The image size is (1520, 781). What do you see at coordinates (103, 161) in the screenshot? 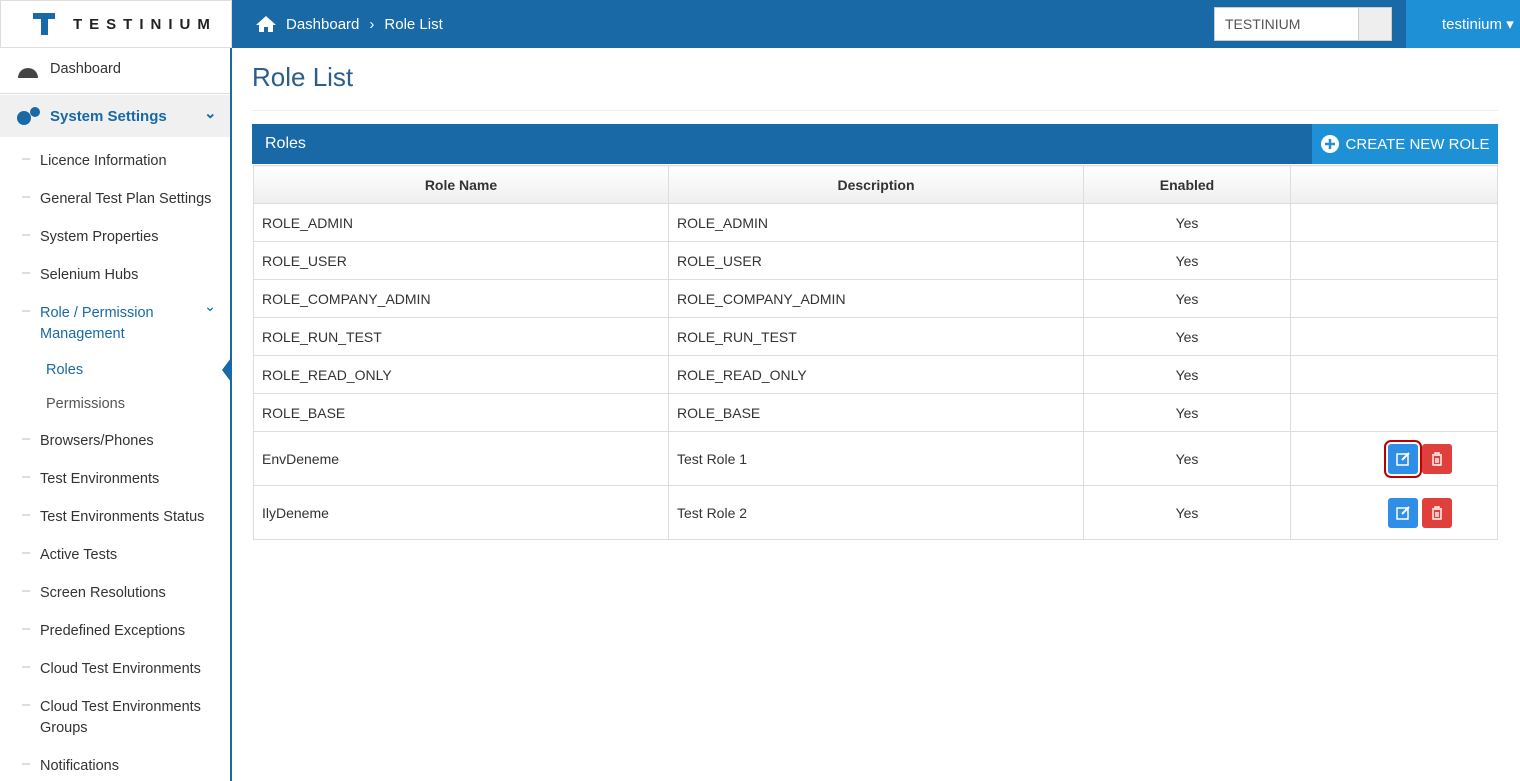
I see `nav-item: Licence Information` at bounding box center [103, 161].